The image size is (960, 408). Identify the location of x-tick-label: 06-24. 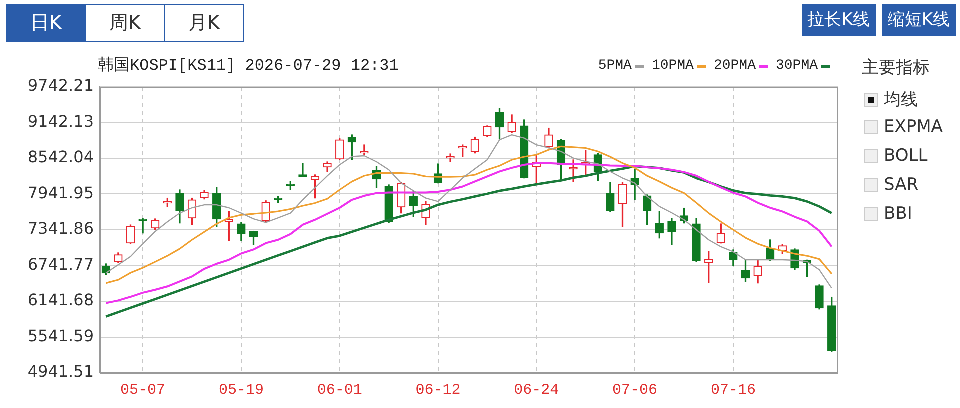
(537, 390).